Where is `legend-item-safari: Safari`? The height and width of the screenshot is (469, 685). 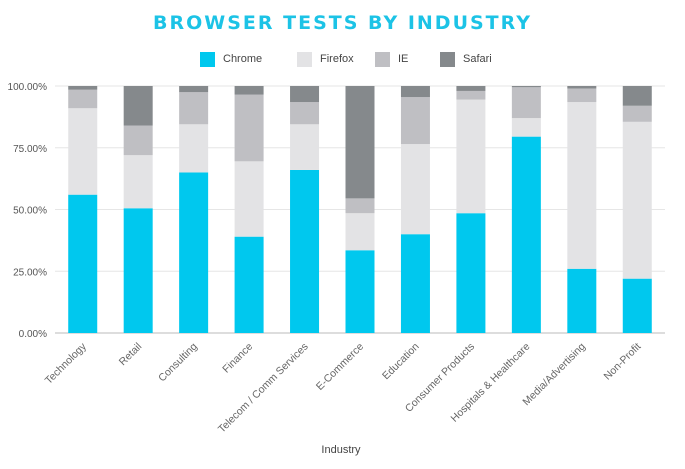
legend-item-safari: Safari is located at coordinates (466, 59).